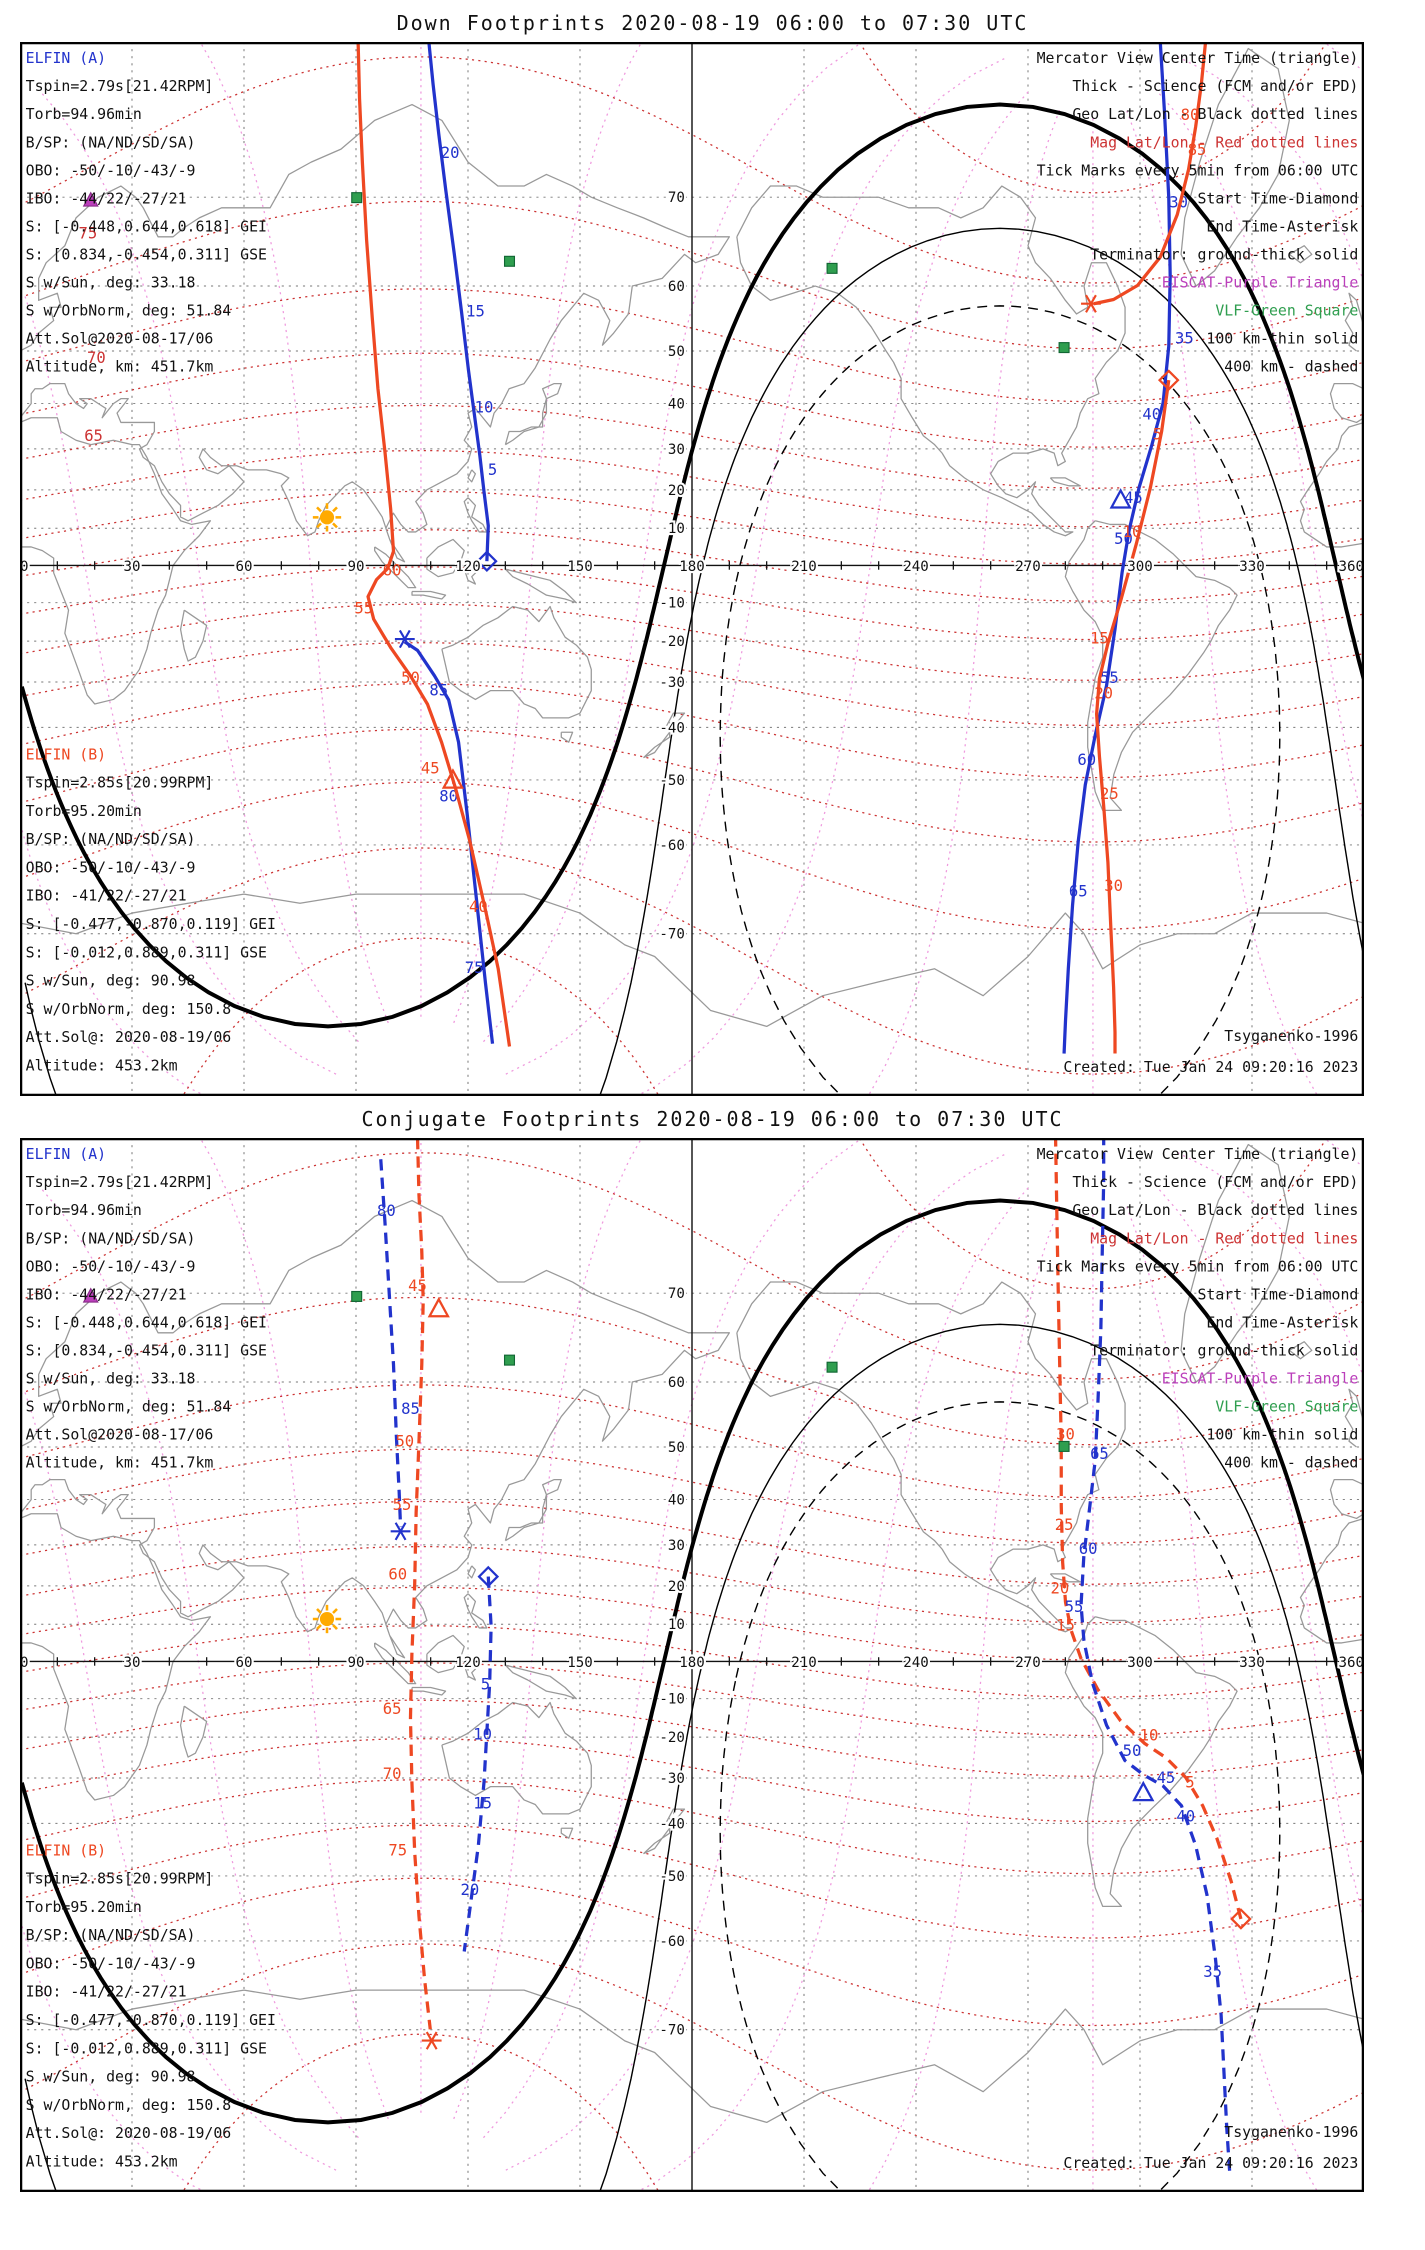 The height and width of the screenshot is (2250, 1425). I want to click on elfin-b-info-line: Torb=95.20min, so click(84, 811).